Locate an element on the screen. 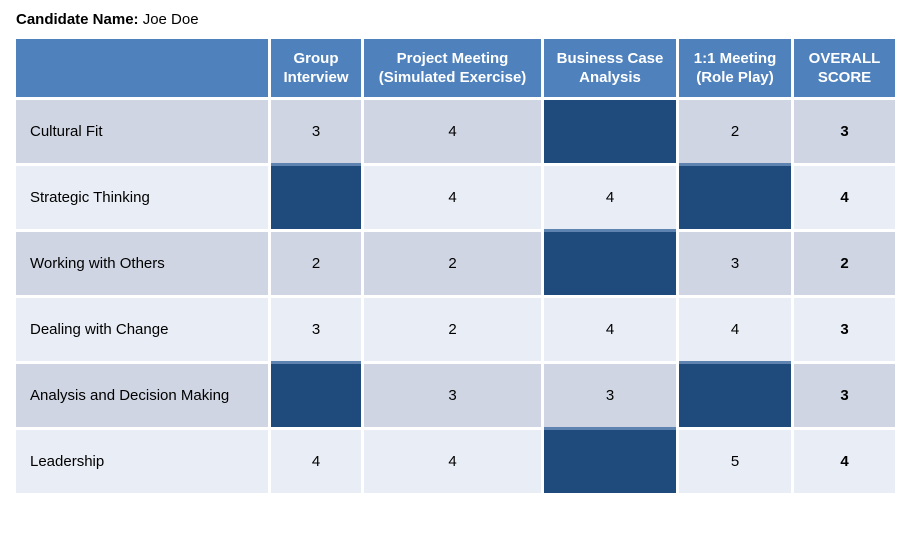 This screenshot has height=534, width=905. score-cell: 5 is located at coordinates (735, 461).